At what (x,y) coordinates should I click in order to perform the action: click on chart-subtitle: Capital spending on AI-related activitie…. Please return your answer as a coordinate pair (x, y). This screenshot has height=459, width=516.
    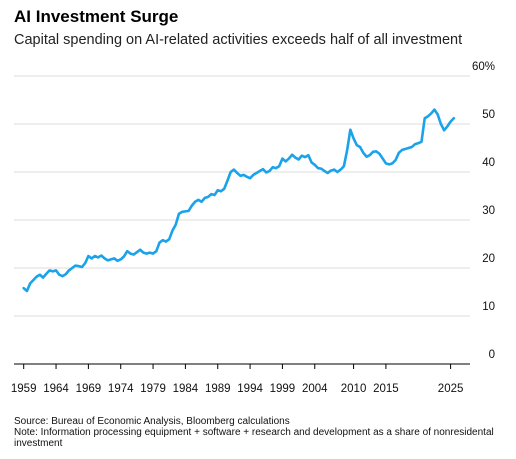
    Looking at the image, I should click on (238, 40).